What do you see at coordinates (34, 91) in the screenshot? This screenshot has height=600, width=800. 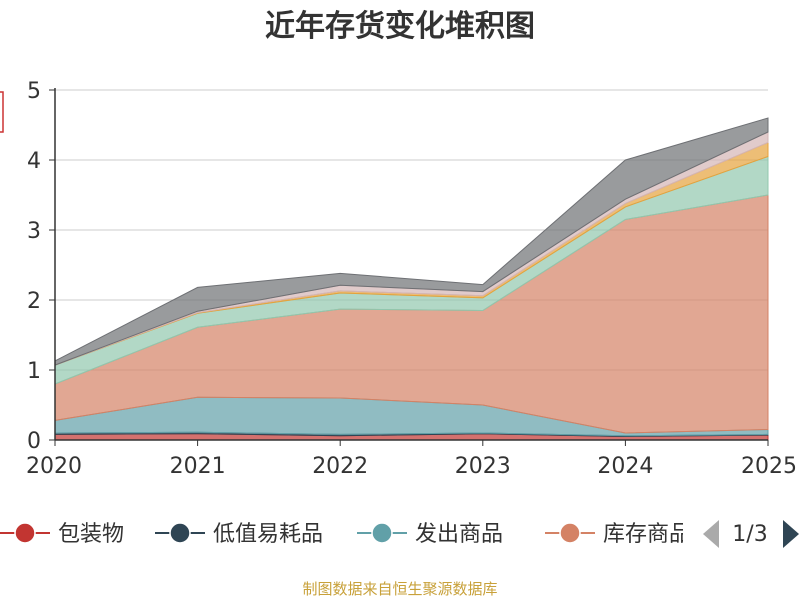 I see `y-tick-label: 5` at bounding box center [34, 91].